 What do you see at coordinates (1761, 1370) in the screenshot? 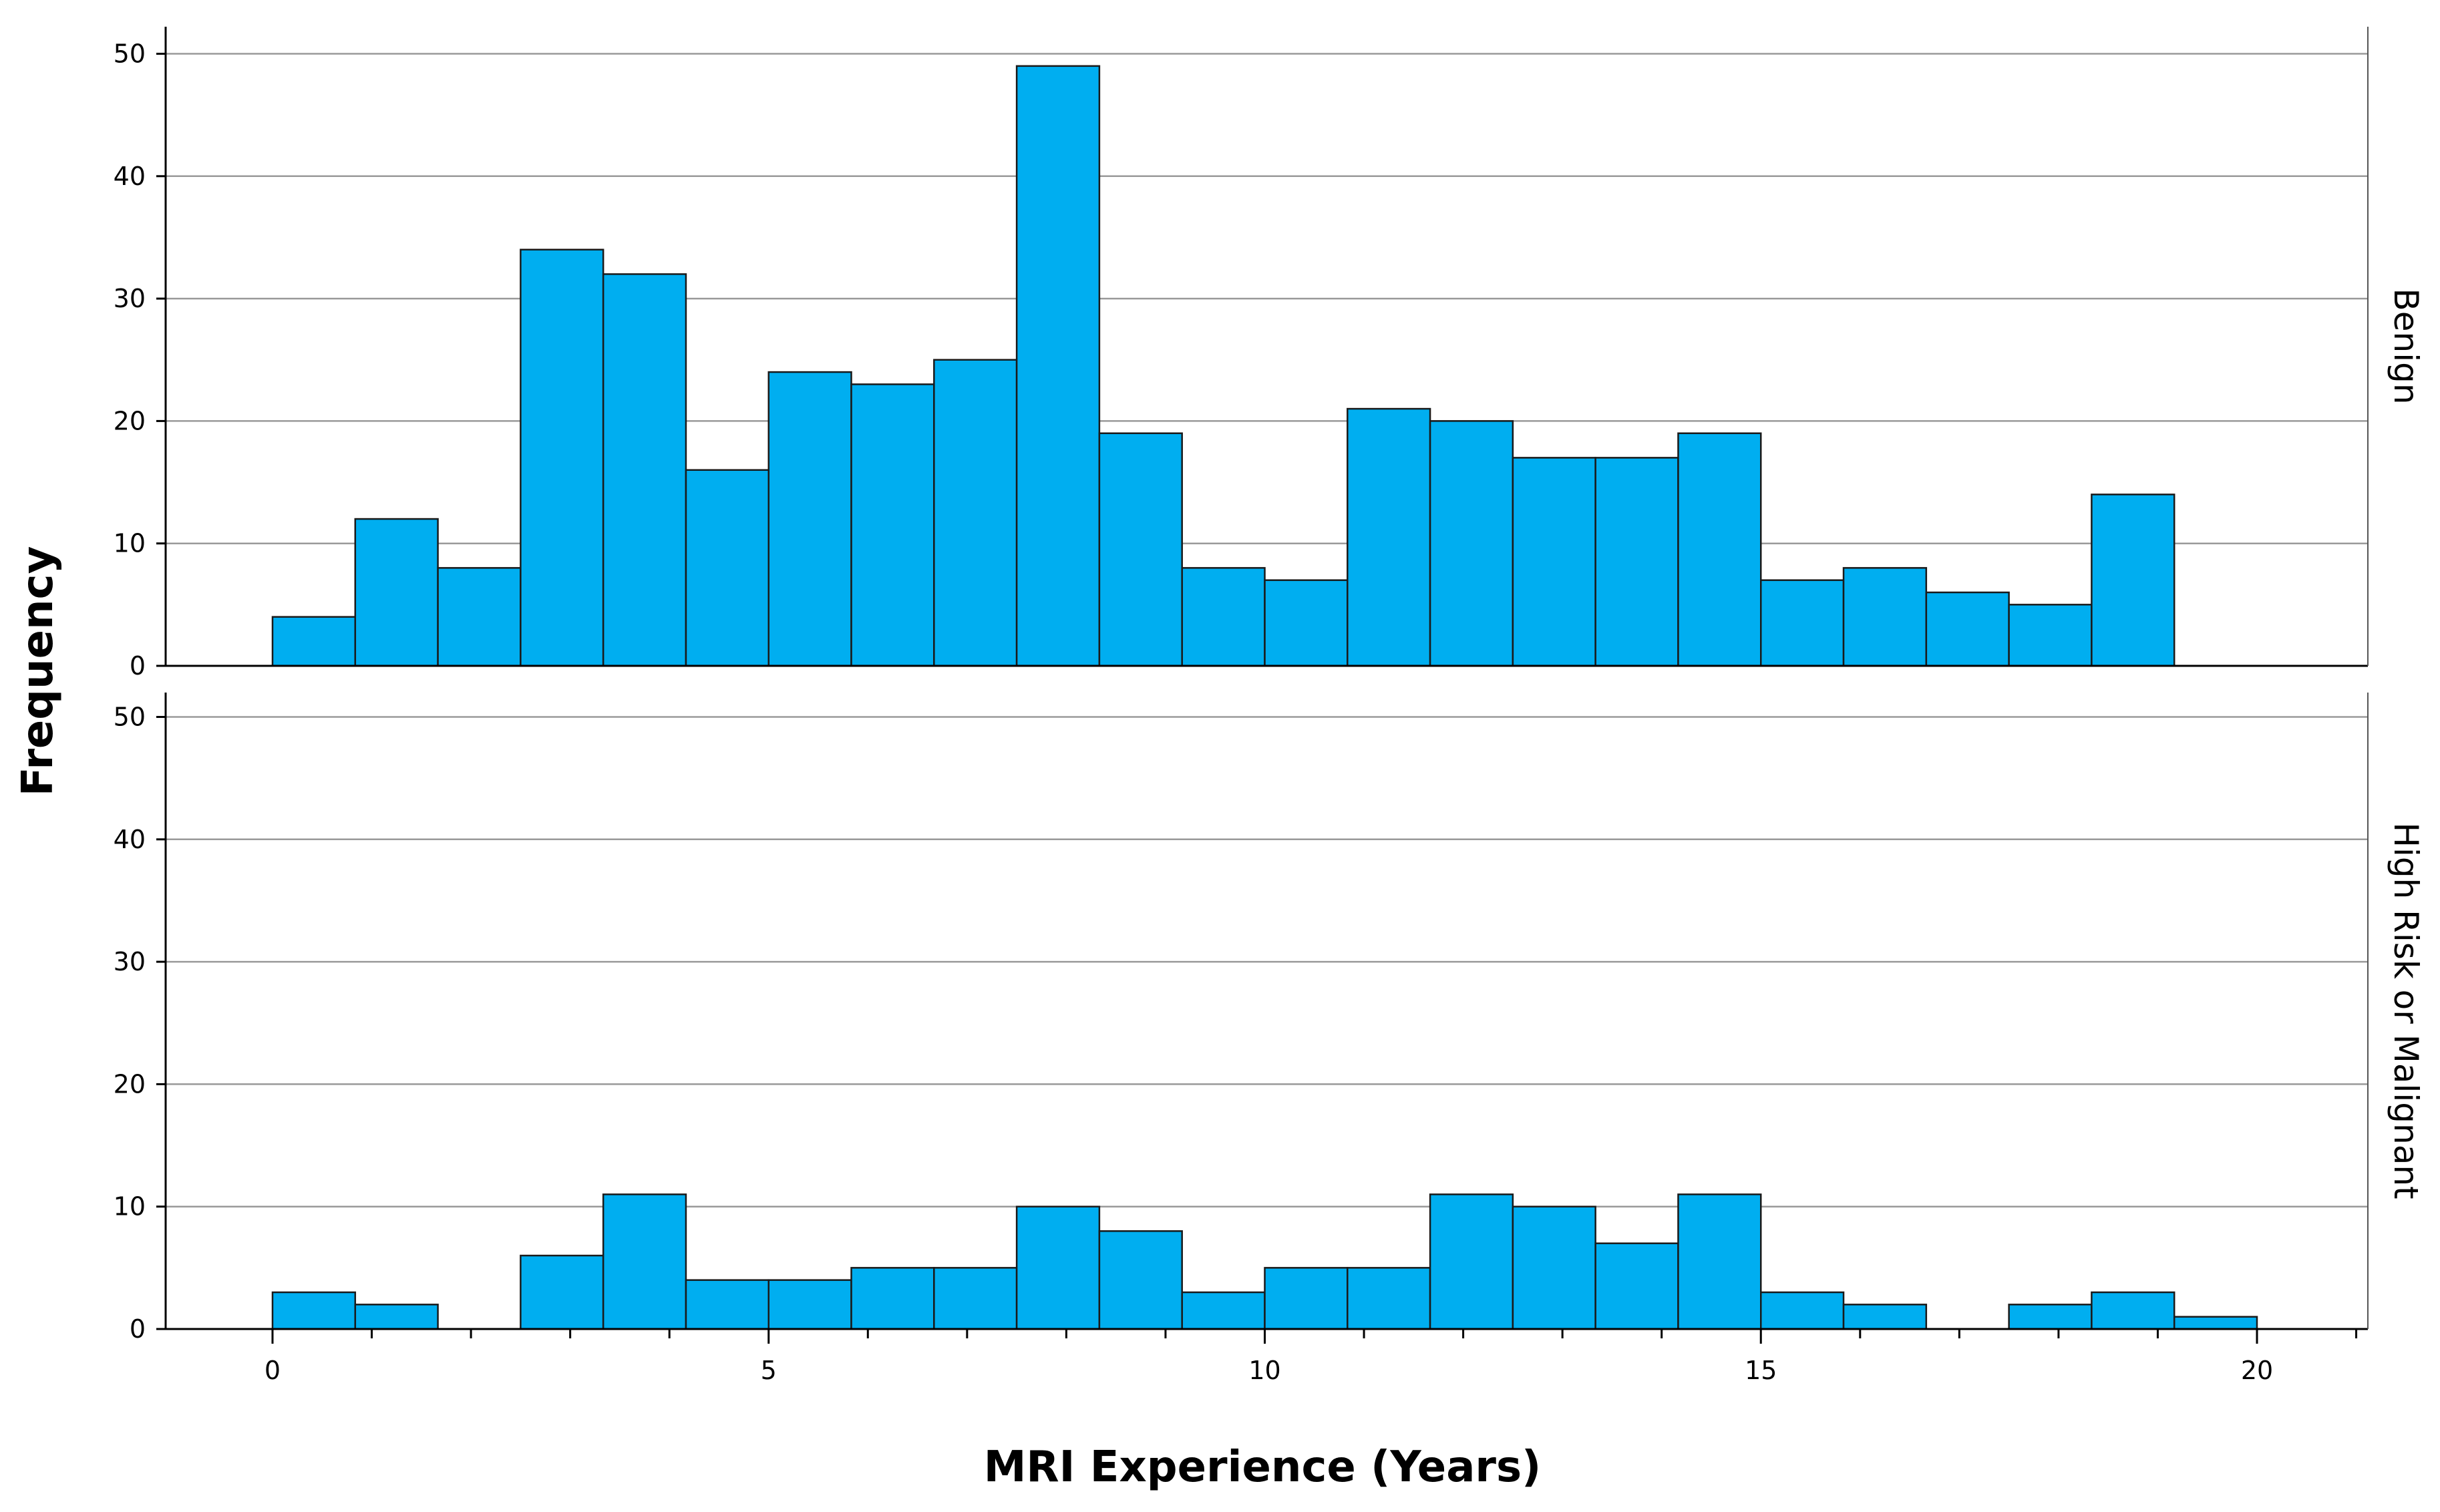
I see `x-tick-label: 15` at bounding box center [1761, 1370].